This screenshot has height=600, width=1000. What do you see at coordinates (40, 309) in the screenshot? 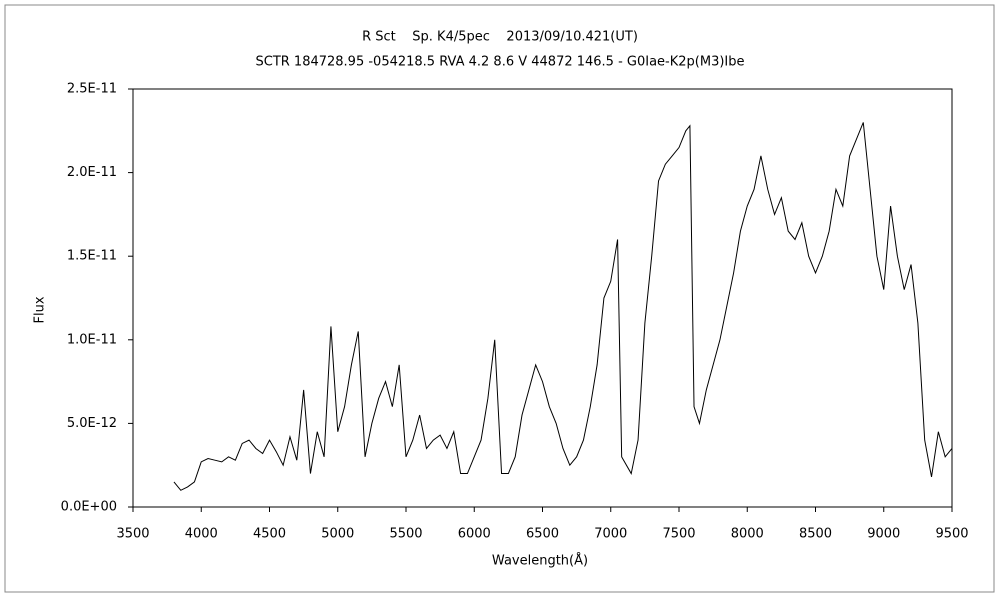
I see `y-axis-label: Flux` at bounding box center [40, 309].